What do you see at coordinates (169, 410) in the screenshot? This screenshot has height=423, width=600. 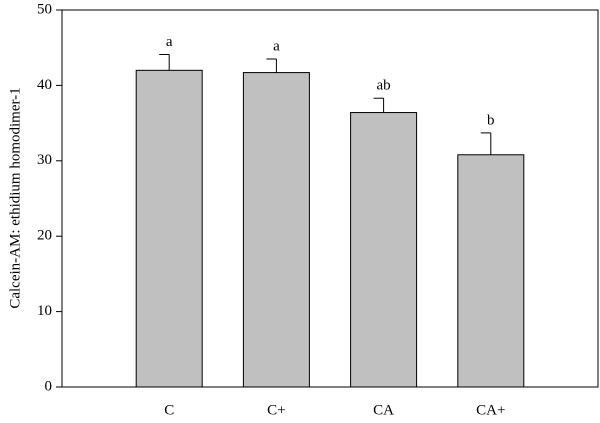 I see `x-tick-label: C` at bounding box center [169, 410].